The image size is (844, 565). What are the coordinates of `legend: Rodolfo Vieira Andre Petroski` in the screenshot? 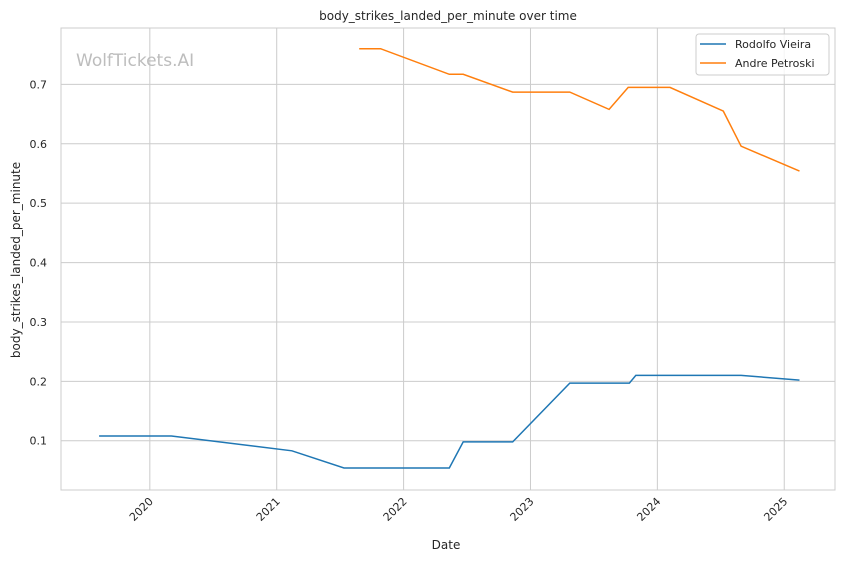 It's located at (762, 54).